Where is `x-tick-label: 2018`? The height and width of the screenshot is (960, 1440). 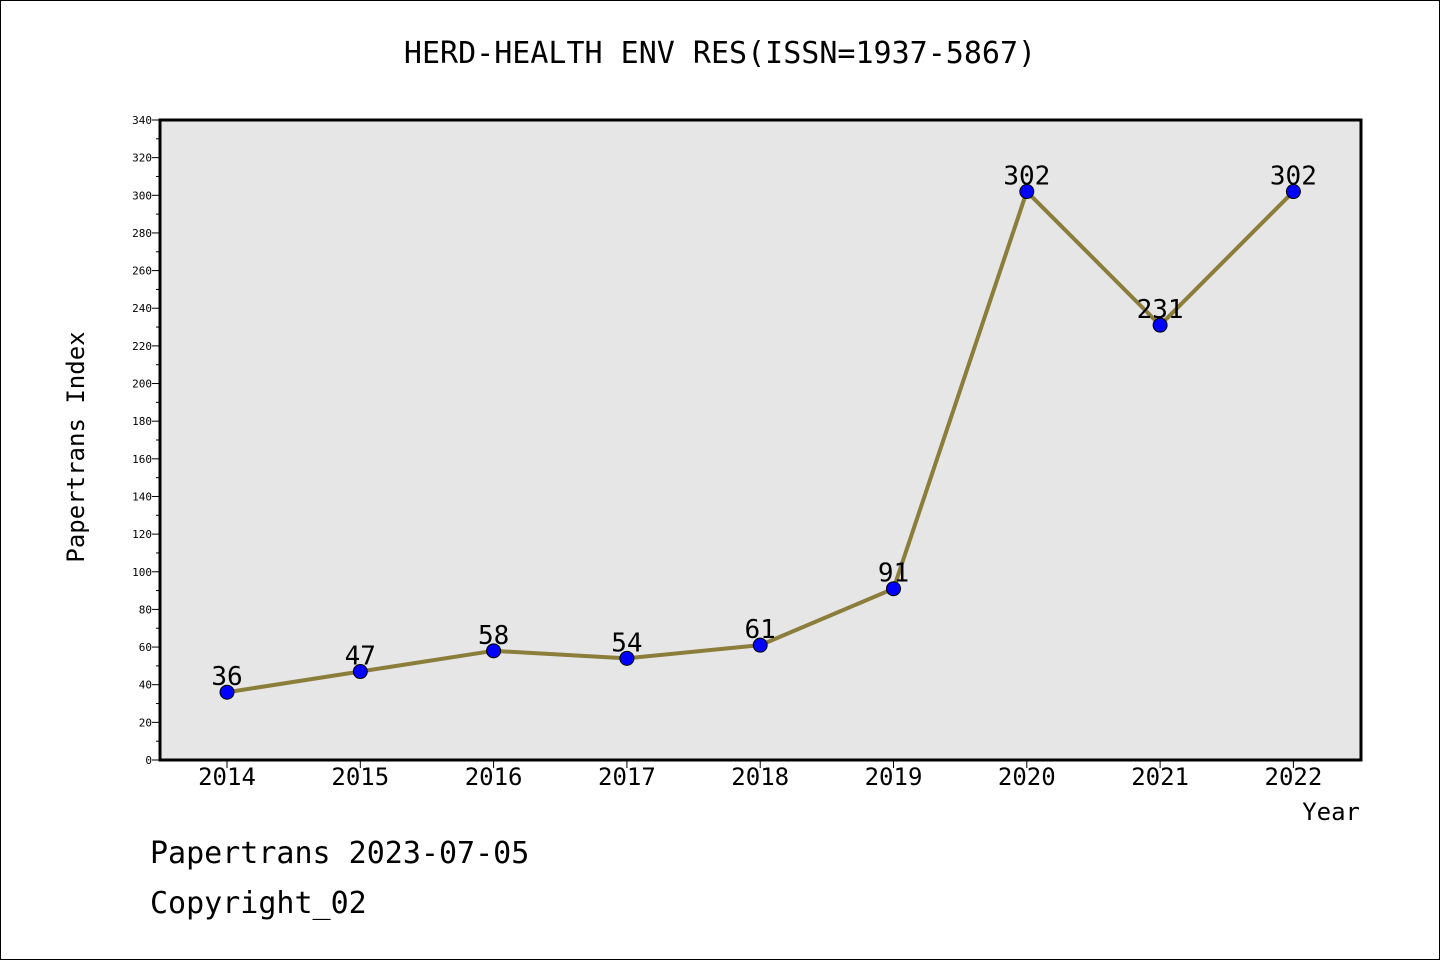
x-tick-label: 2018 is located at coordinates (760, 777).